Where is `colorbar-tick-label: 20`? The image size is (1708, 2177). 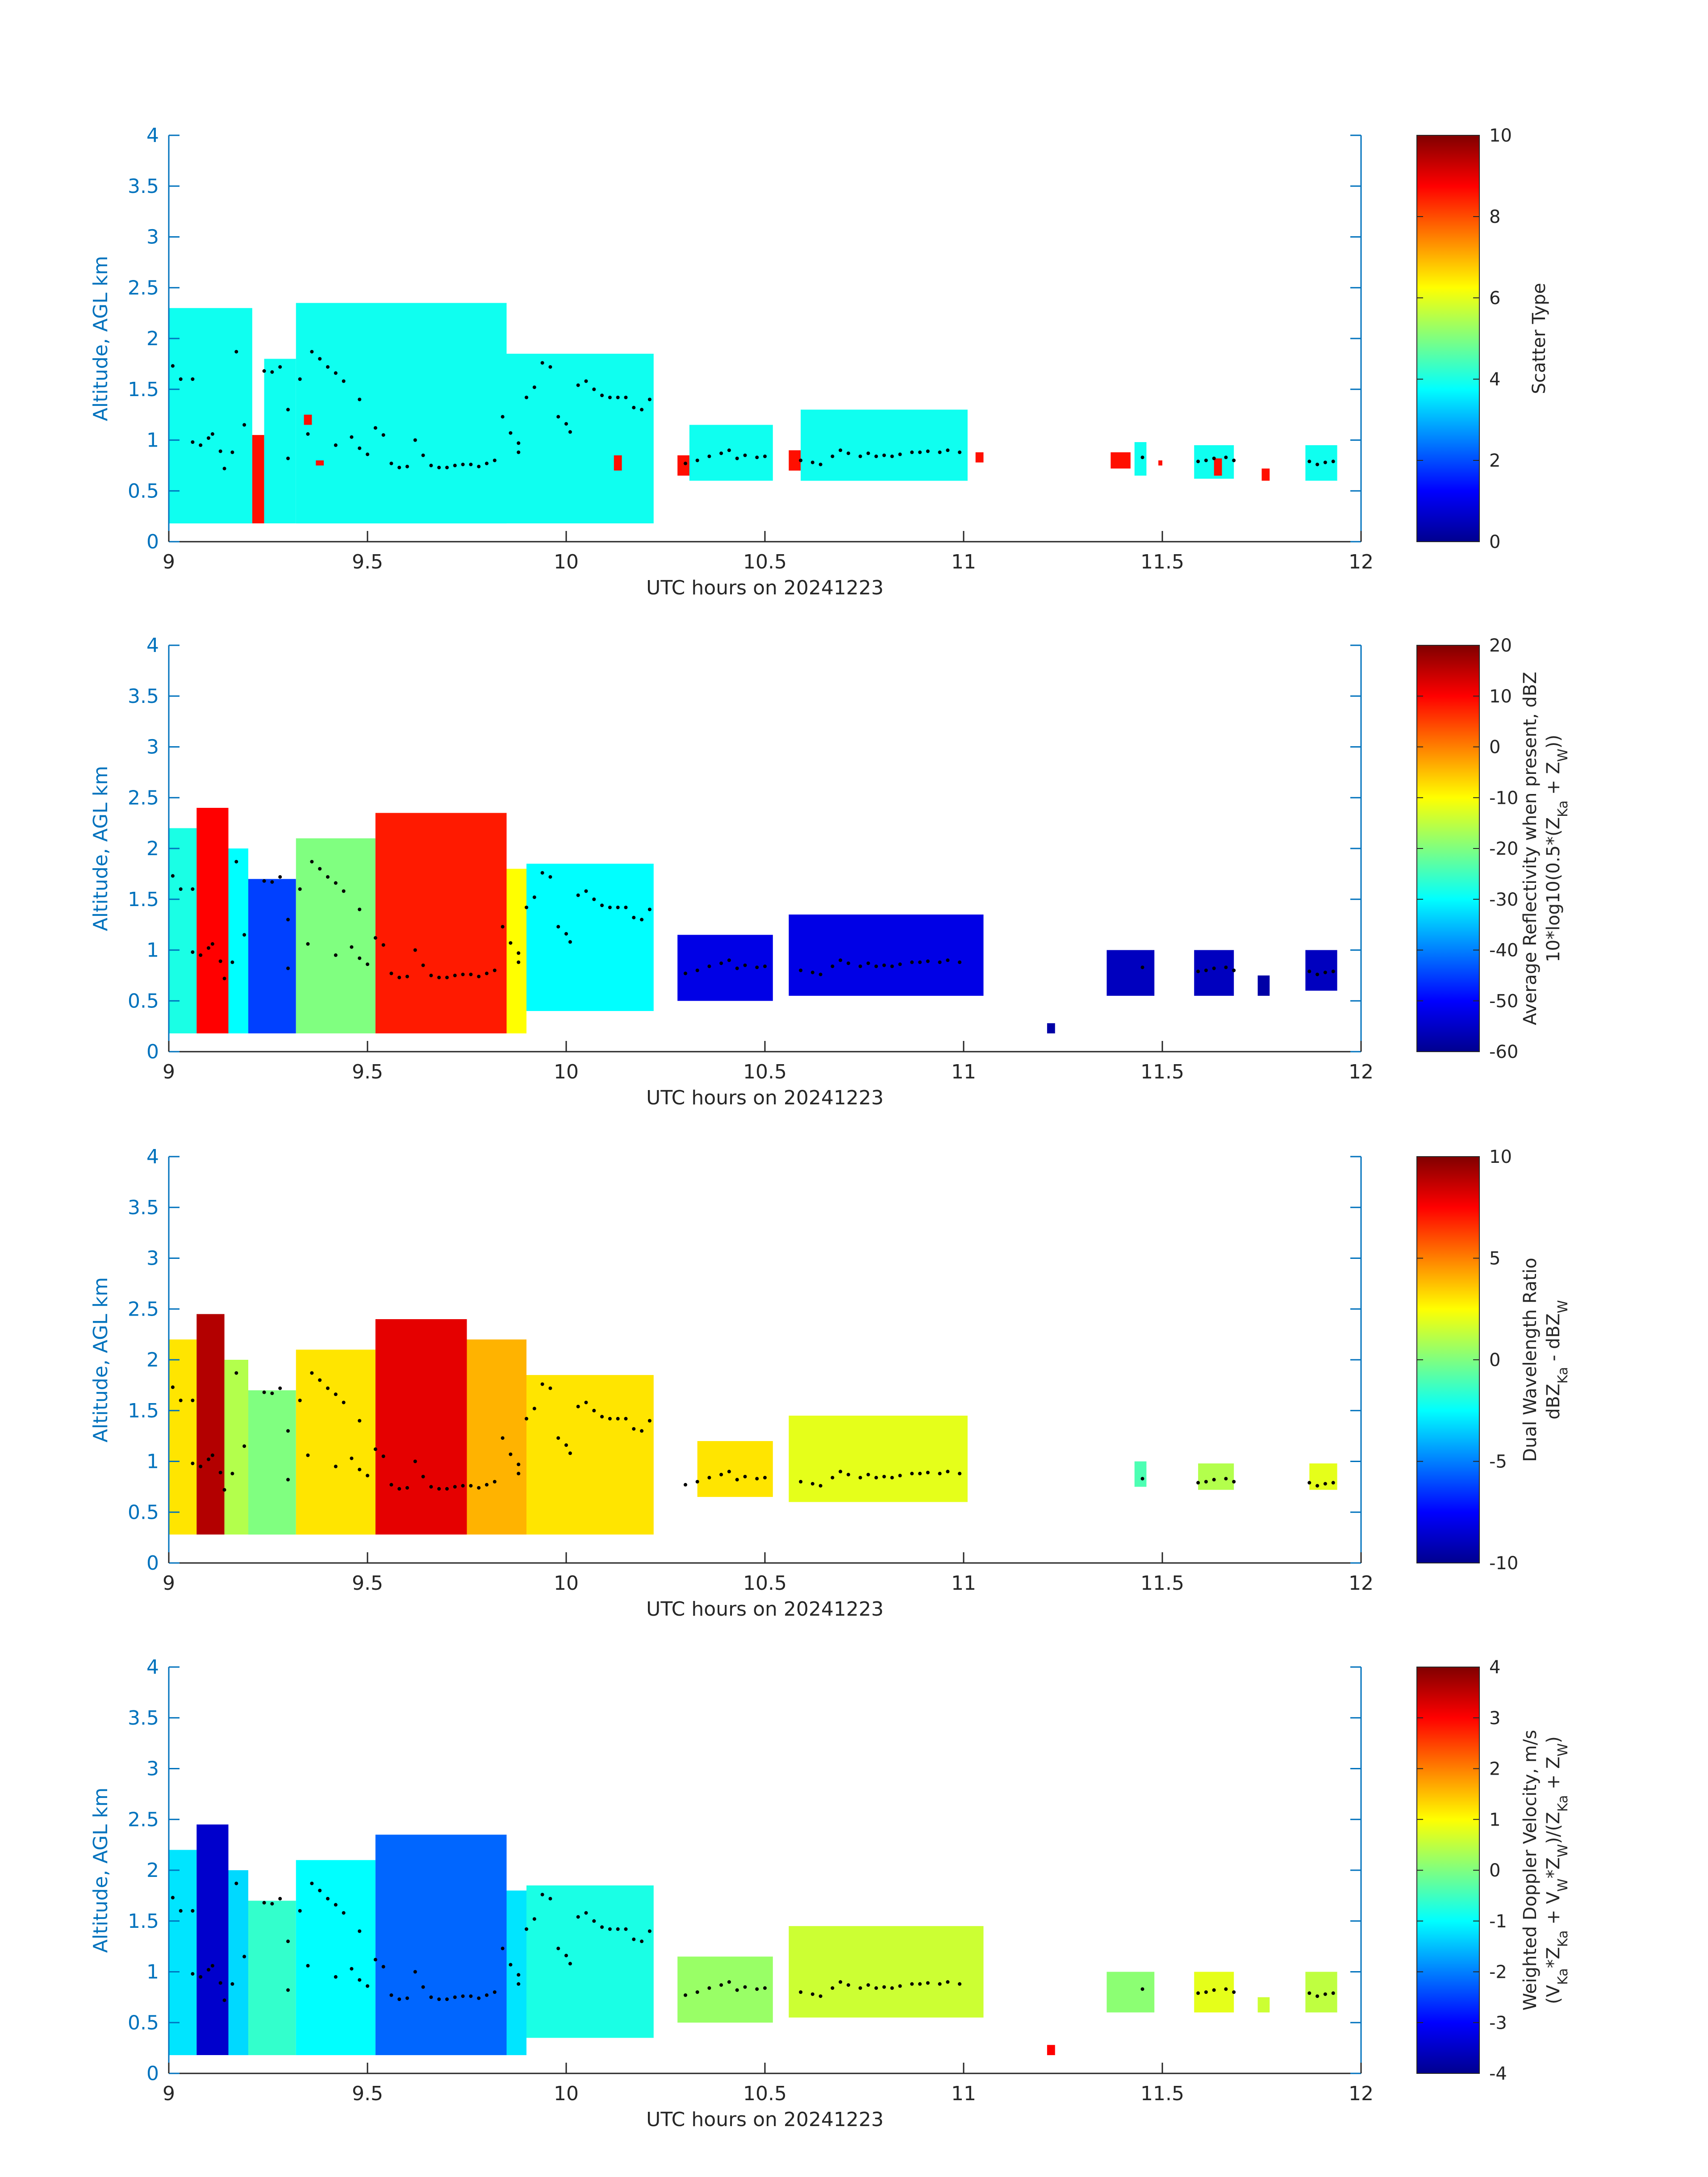 colorbar-tick-label: 20 is located at coordinates (1500, 645).